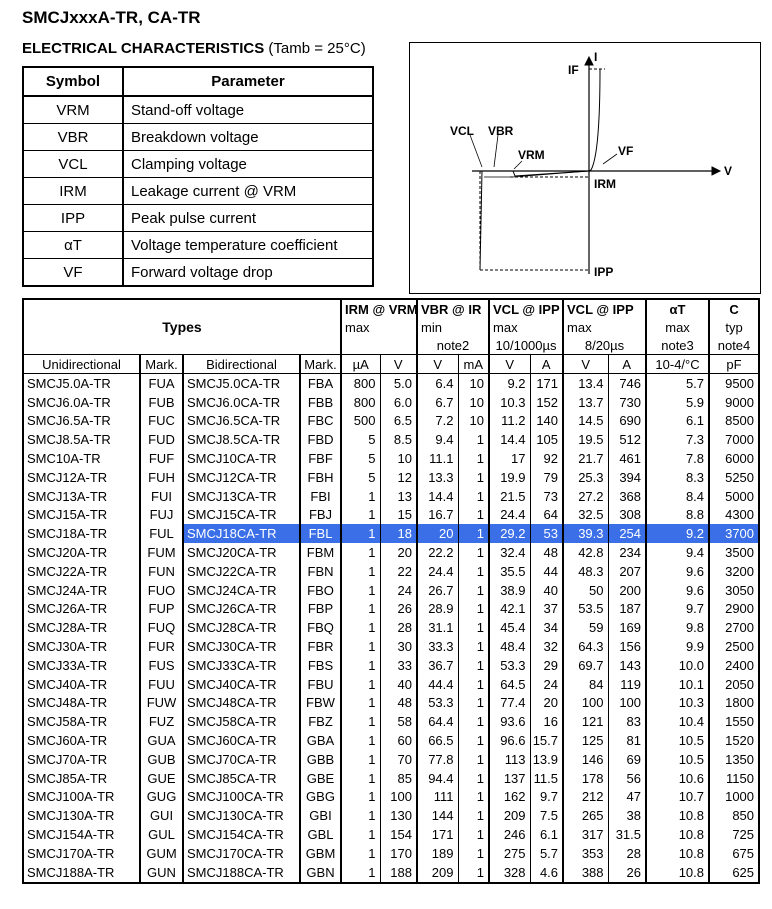  What do you see at coordinates (198, 109) in the screenshot?
I see `symbol-row: VRM Stand-off voltage` at bounding box center [198, 109].